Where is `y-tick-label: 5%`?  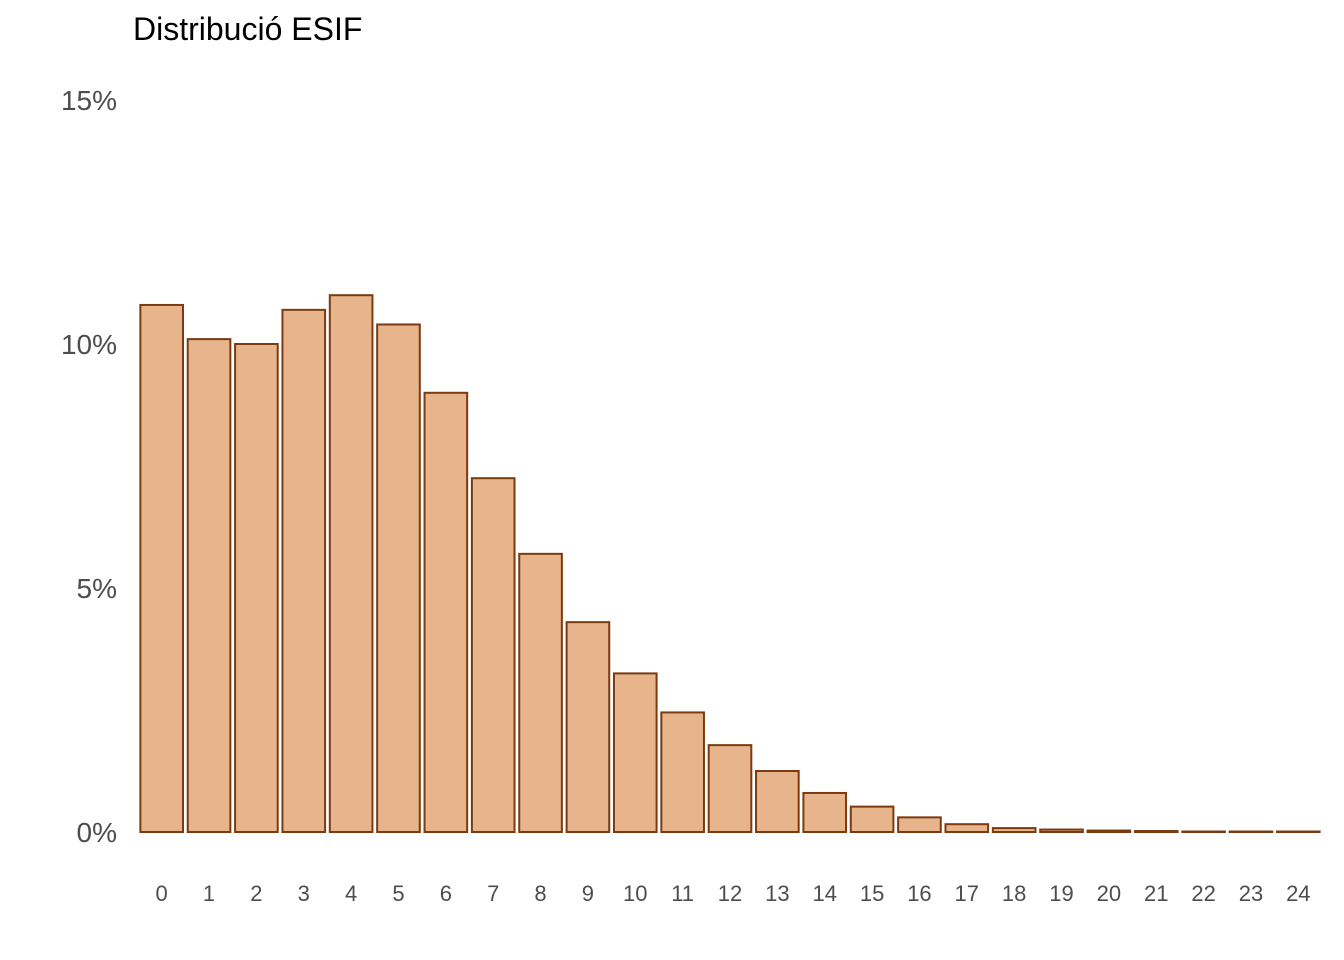 y-tick-label: 5% is located at coordinates (97, 588).